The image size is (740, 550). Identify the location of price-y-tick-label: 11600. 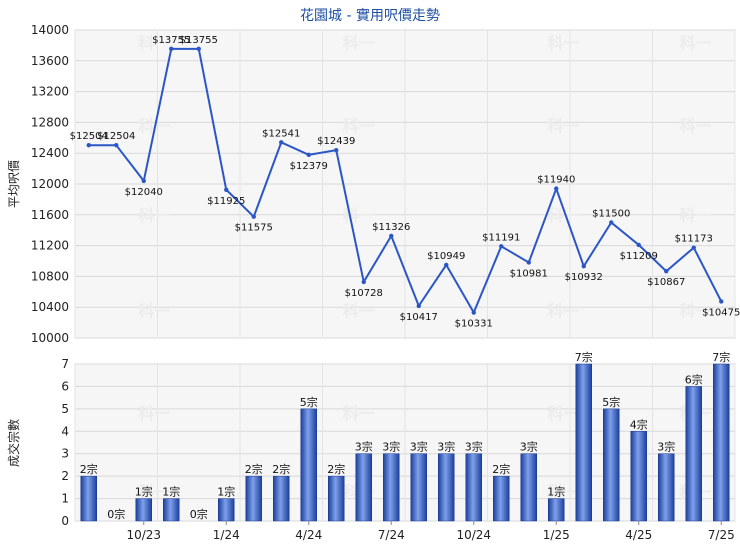
(50, 215).